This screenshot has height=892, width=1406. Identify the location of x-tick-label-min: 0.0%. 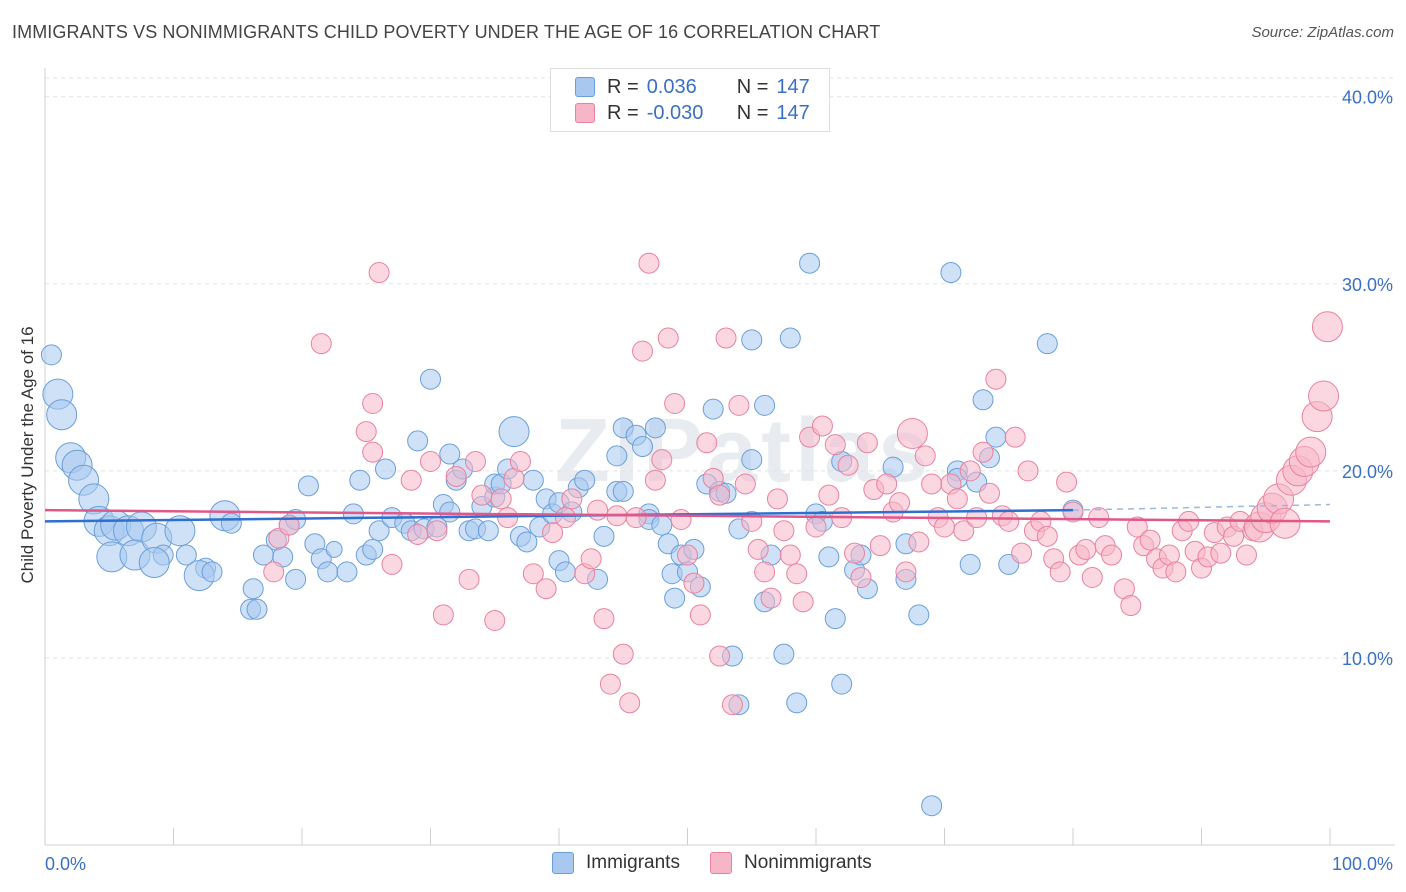
(65, 864).